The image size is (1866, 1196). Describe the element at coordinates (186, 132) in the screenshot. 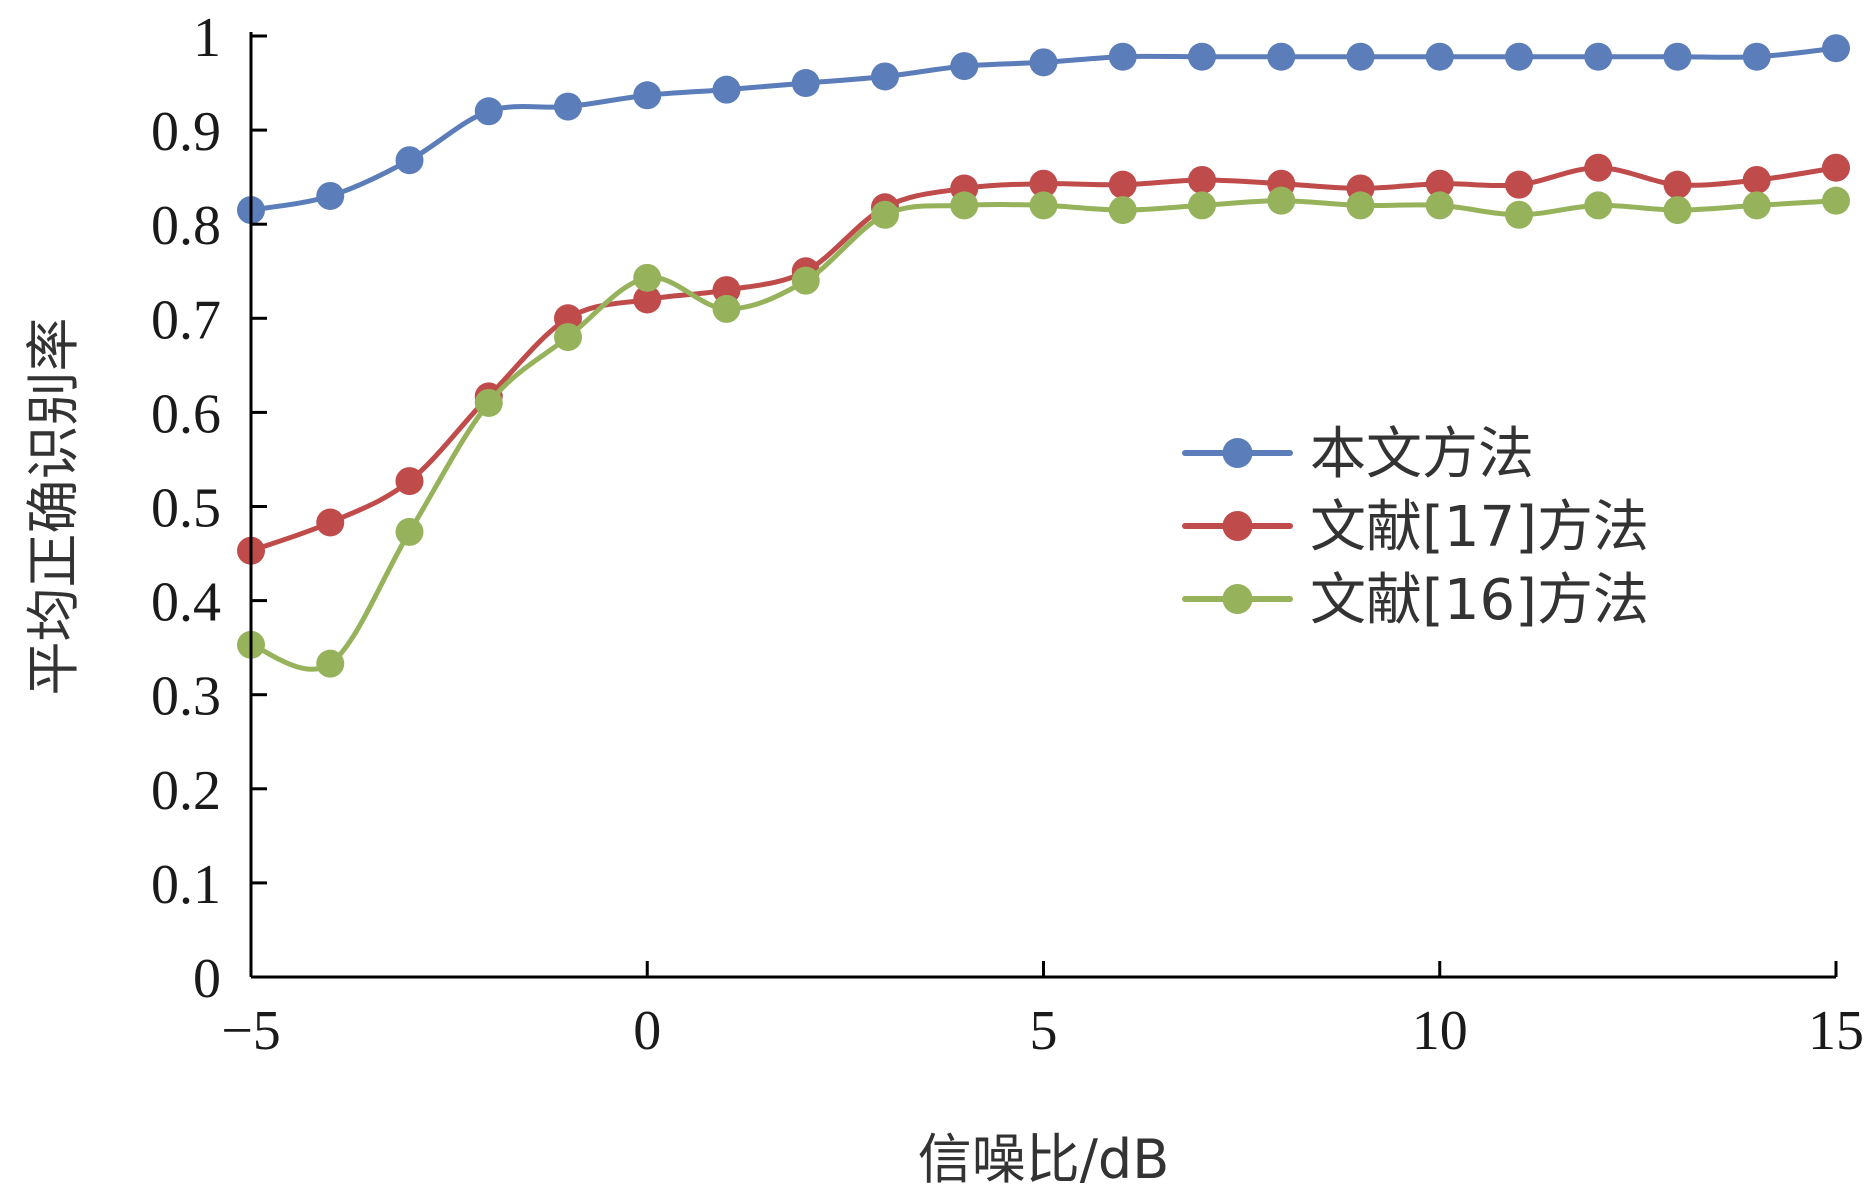

I see `y-tick-label: 0.9` at that location.